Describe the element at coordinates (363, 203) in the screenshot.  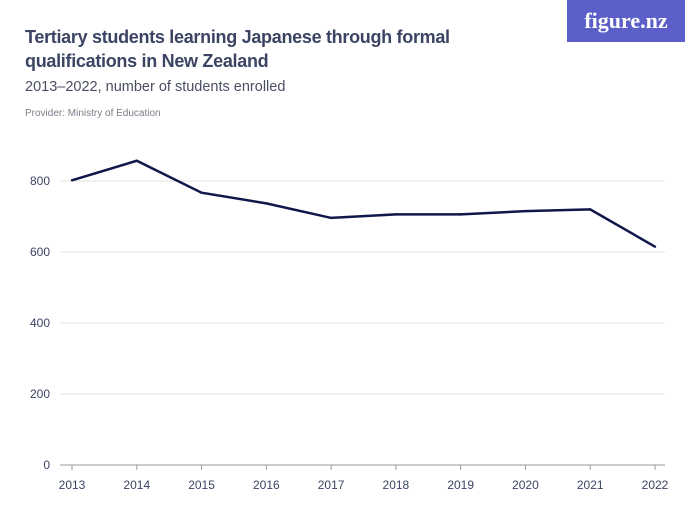
I see `series-line` at that location.